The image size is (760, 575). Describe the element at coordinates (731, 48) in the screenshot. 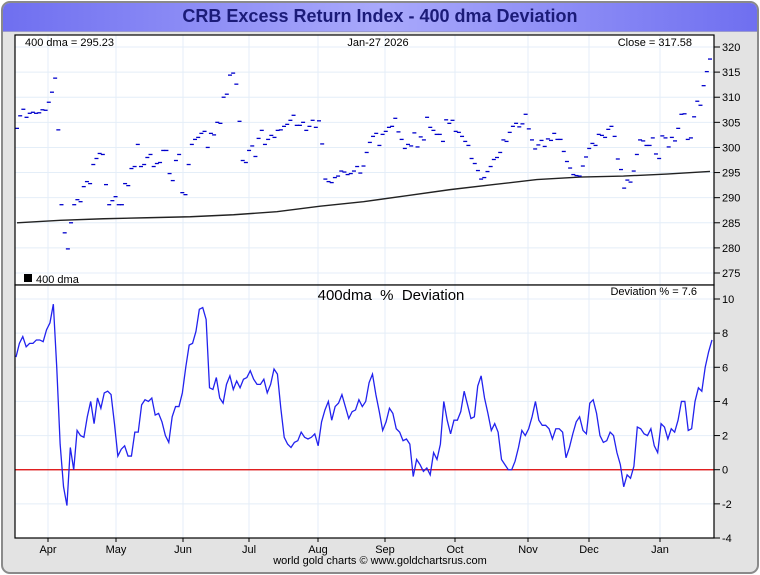

I see `price-y-tick-label: 320` at that location.